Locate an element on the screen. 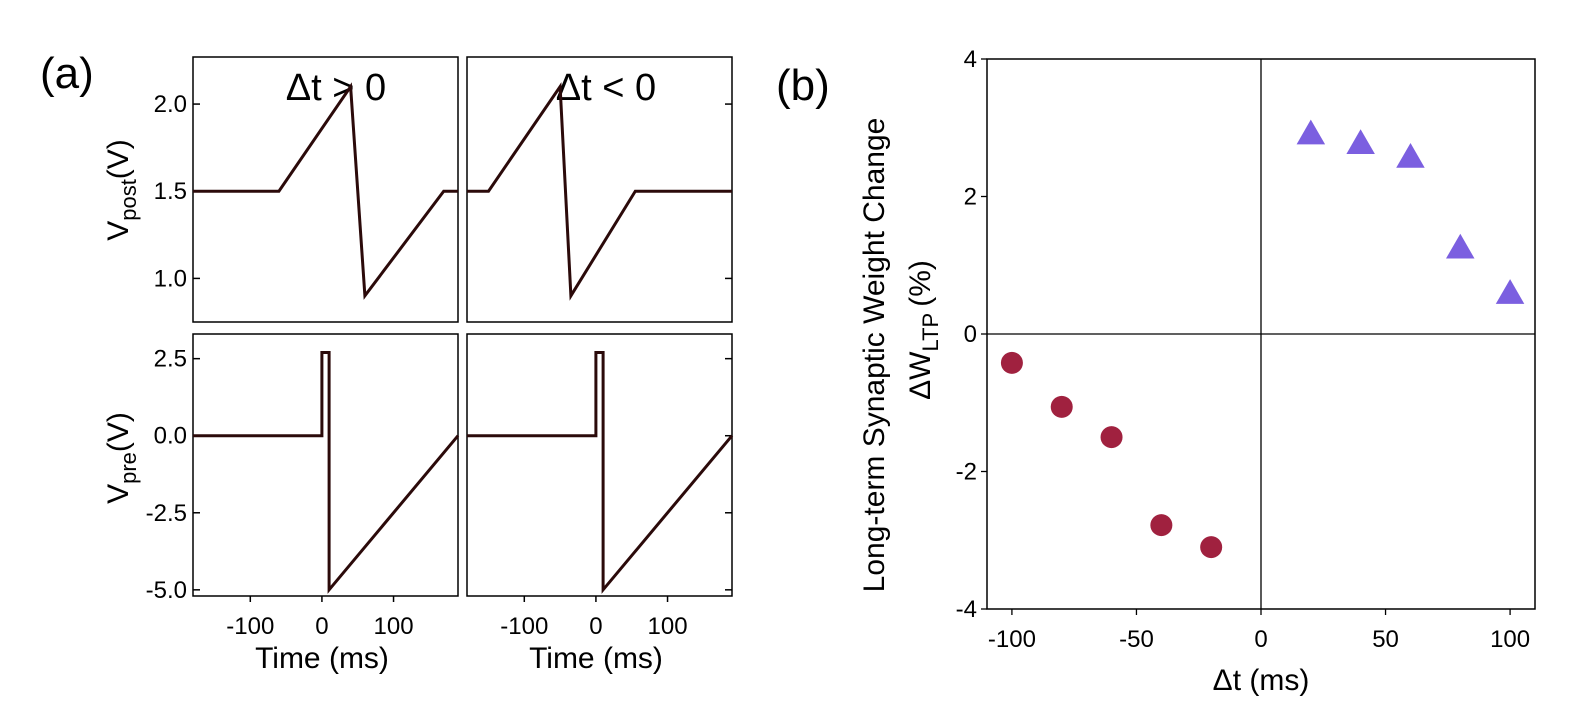 The height and width of the screenshot is (724, 1584). plot-a-bottom-right: Time (ms) -100 0 100 is located at coordinates (600, 504).